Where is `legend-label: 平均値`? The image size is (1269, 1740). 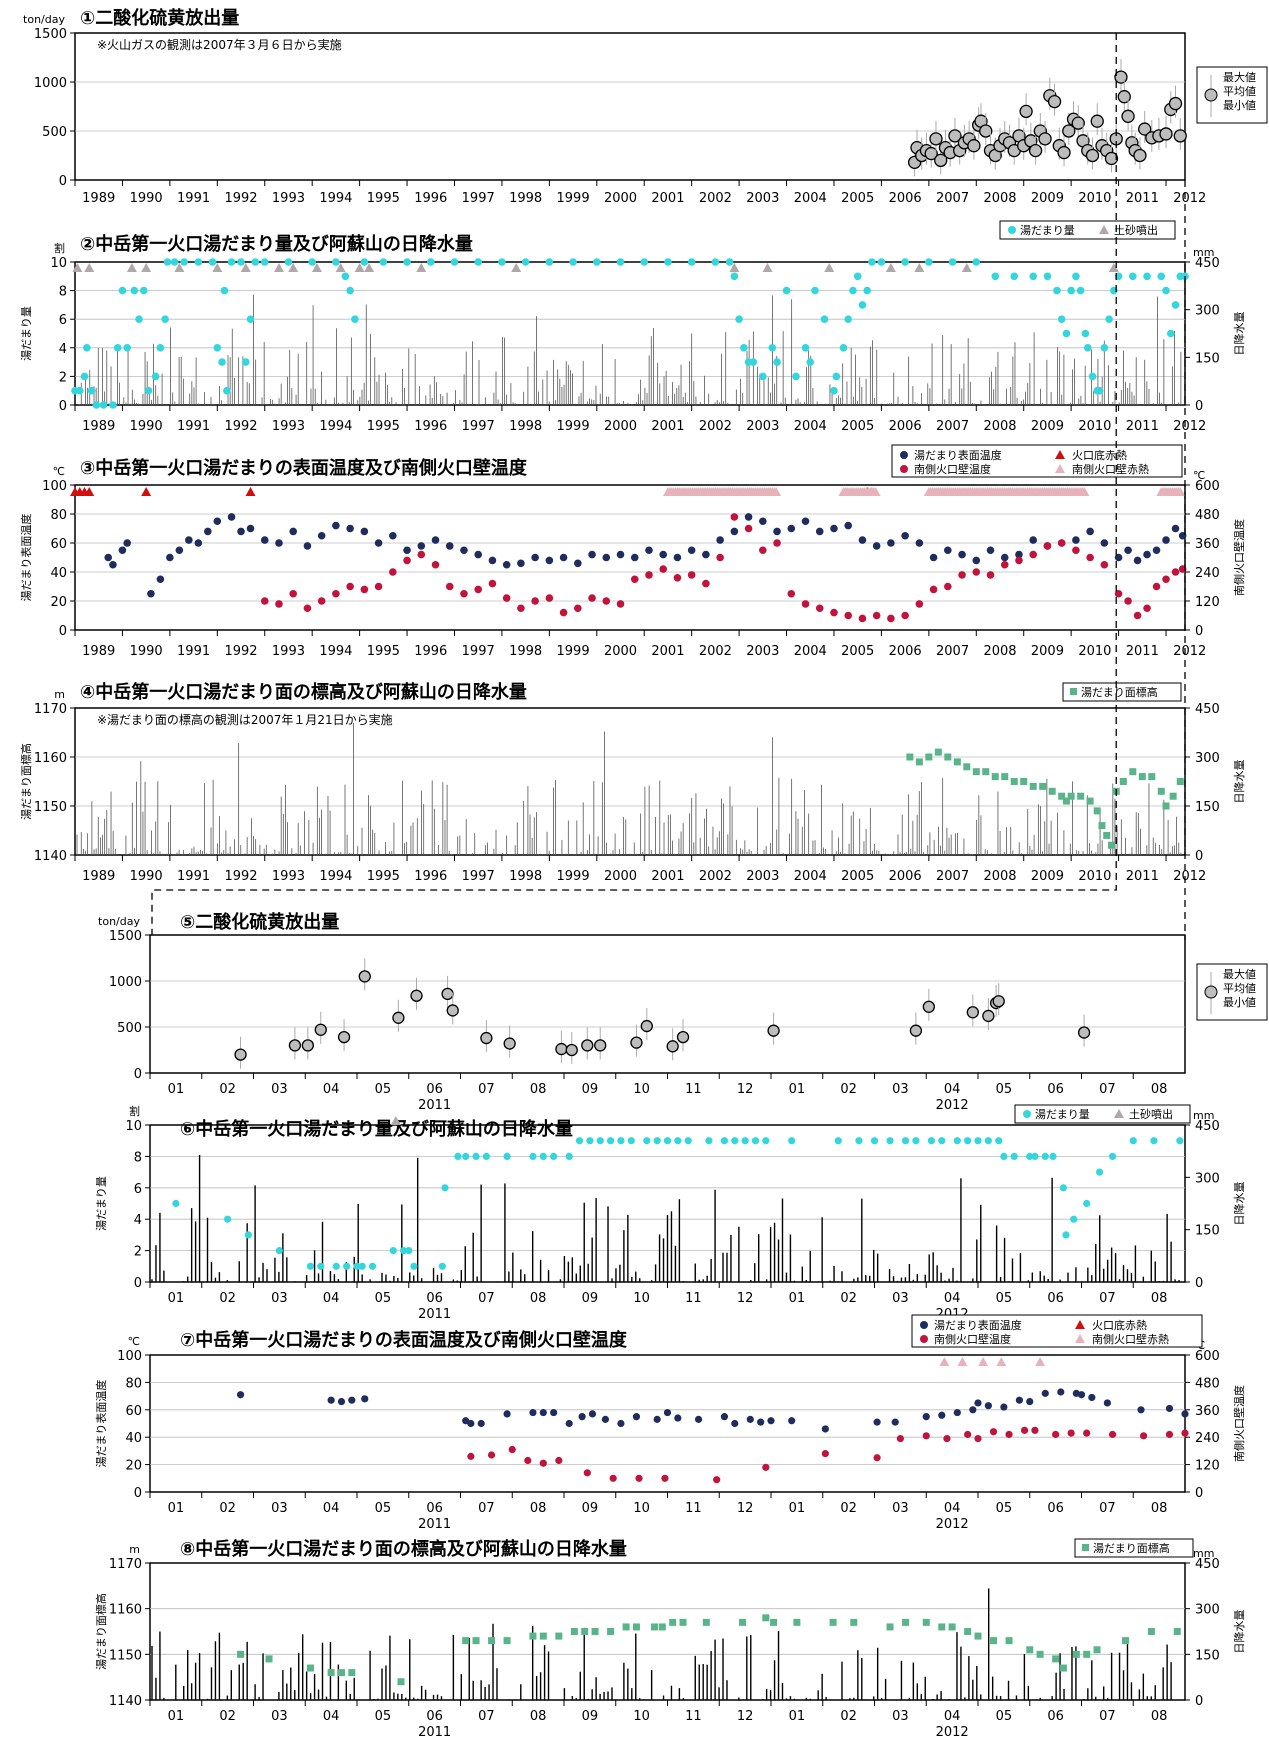 legend-label: 平均値 is located at coordinates (1239, 91).